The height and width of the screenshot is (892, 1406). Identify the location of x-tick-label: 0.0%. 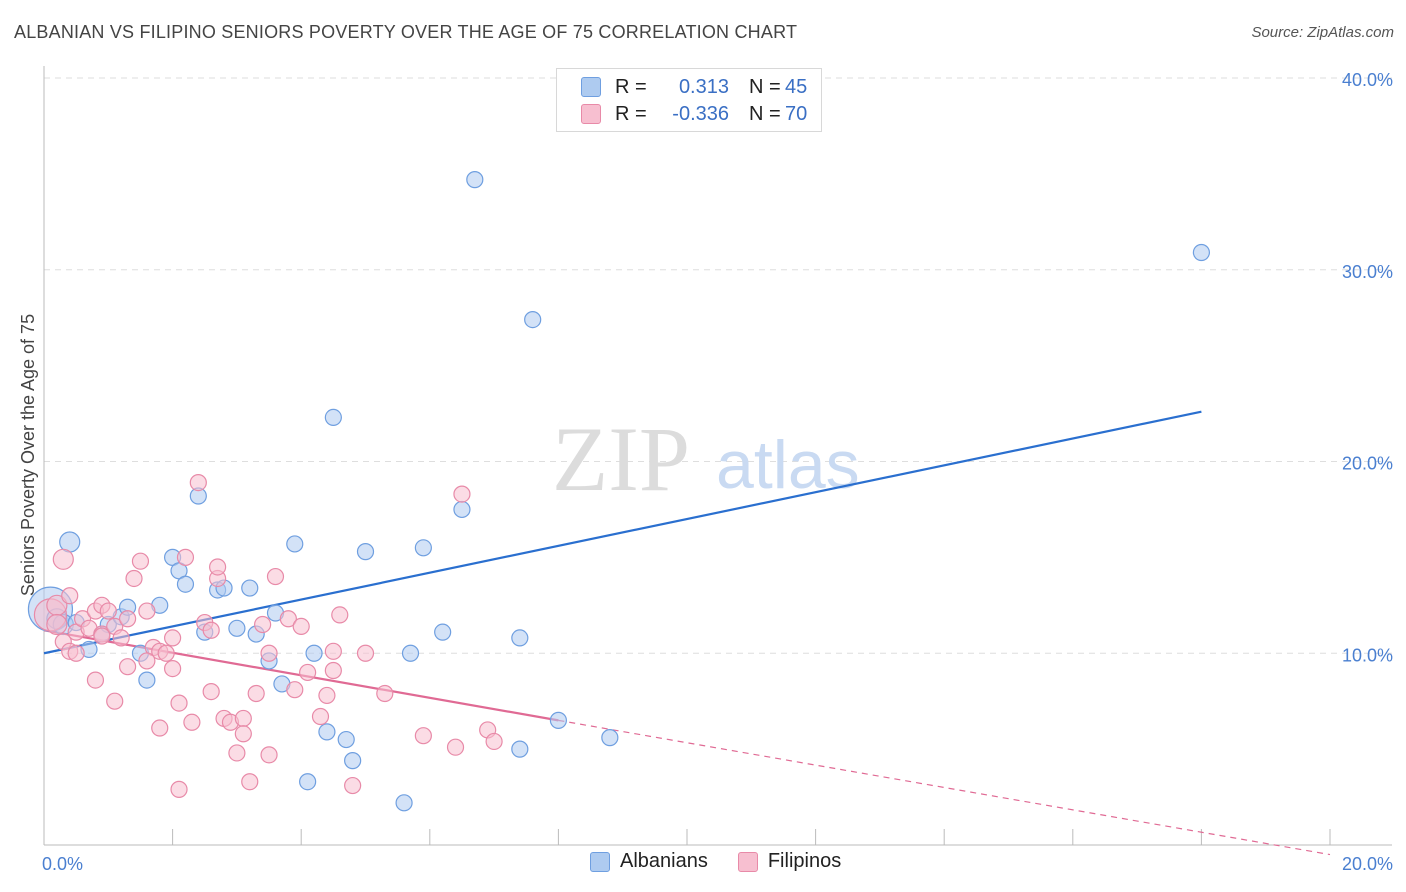
(62, 864).